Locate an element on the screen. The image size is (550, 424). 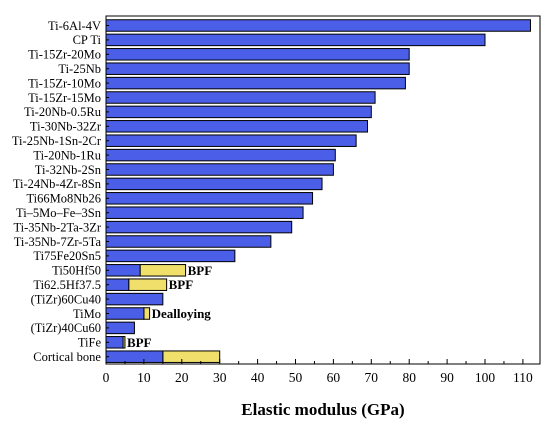
x-tick-label: 90 is located at coordinates (447, 377).